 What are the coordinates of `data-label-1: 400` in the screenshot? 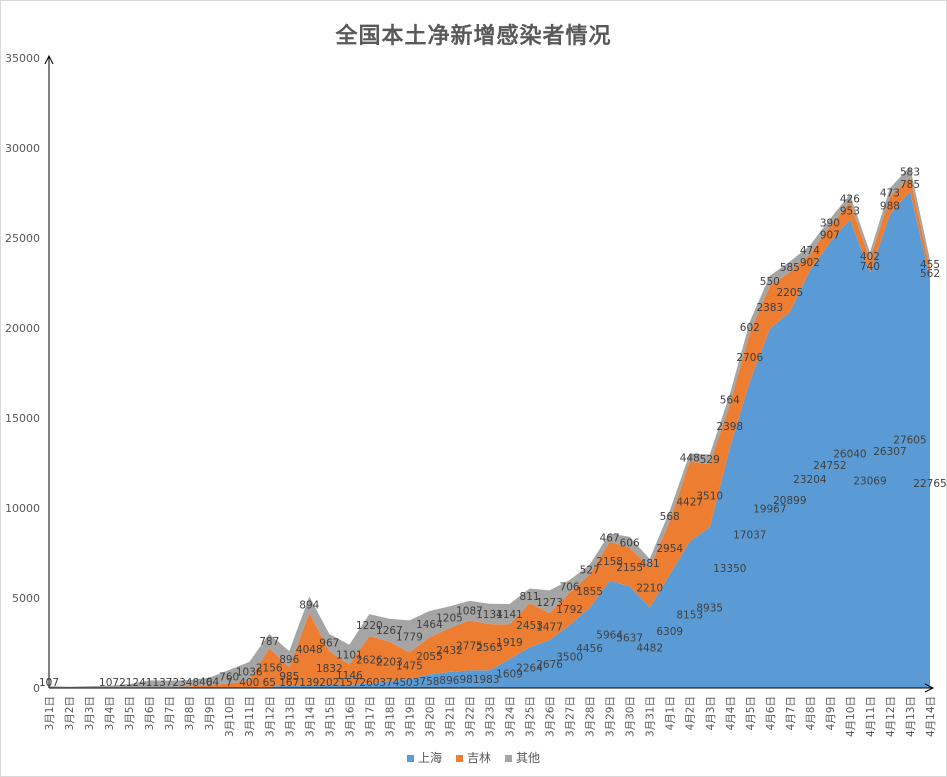 It's located at (249, 683).